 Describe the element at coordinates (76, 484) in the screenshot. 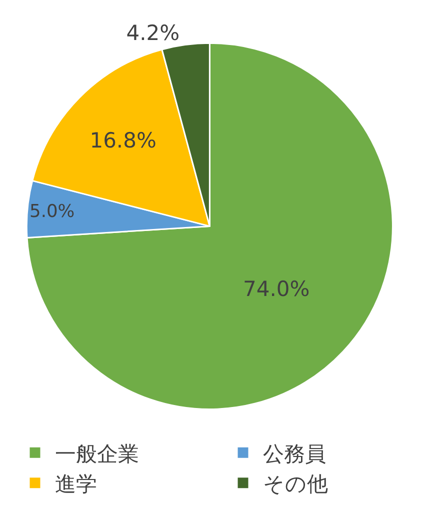

I see `legend-label: 進学` at that location.